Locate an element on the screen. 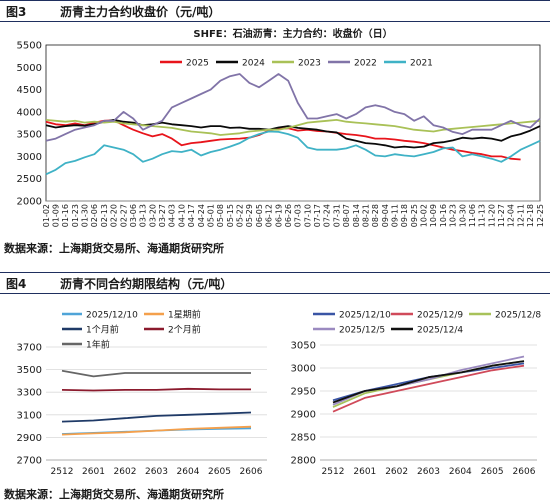 This screenshot has width=550, height=504. fig4-right-series-line-2025/12/5 is located at coordinates (428, 380).